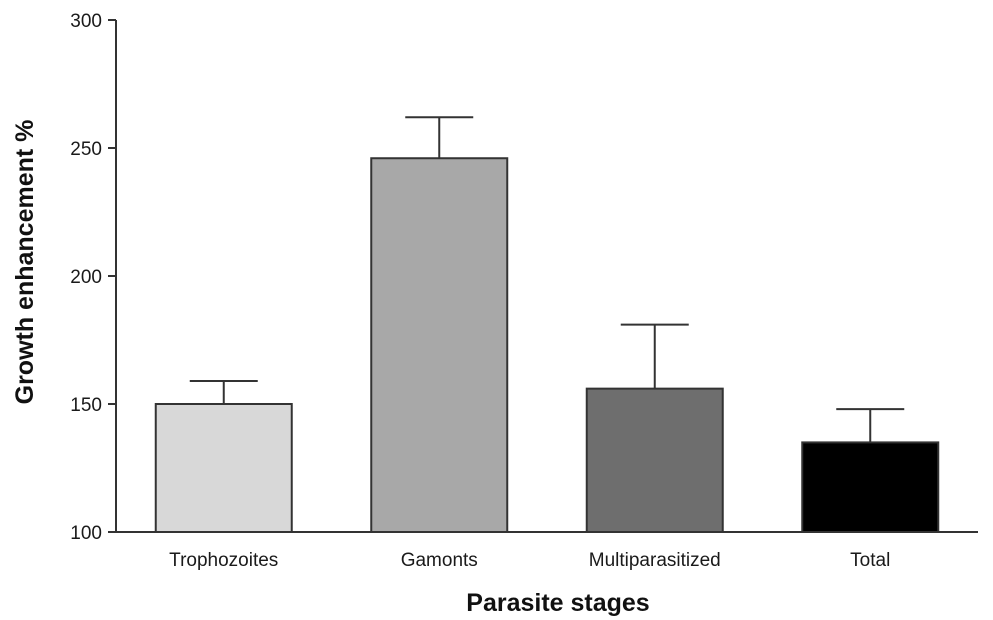  What do you see at coordinates (870, 560) in the screenshot?
I see `category-label: Total` at bounding box center [870, 560].